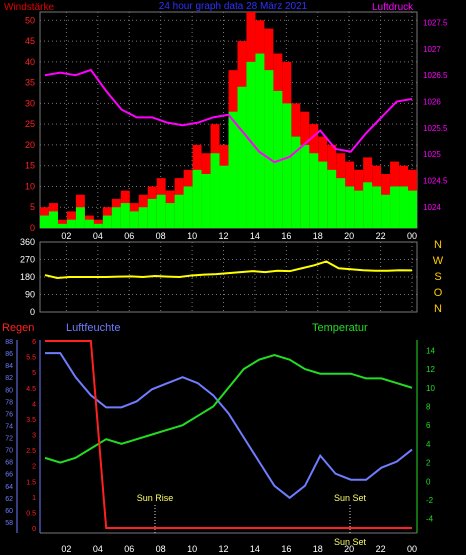 The width and height of the screenshot is (466, 555). Describe the element at coordinates (31, 436) in the screenshot. I see `rain-y-axis-ticks: 6 5.5 5 4.5 4 3.5 3 2.5 2 1.5 1 0.5 0` at that location.